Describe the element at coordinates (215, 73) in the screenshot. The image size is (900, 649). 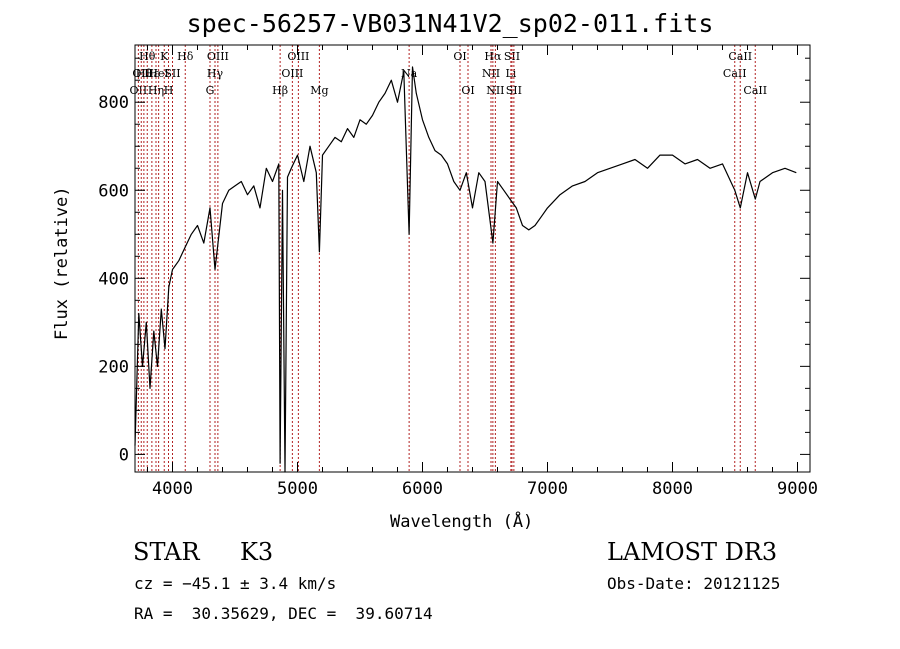
I see `spectral-line-label: Hγ` at that location.